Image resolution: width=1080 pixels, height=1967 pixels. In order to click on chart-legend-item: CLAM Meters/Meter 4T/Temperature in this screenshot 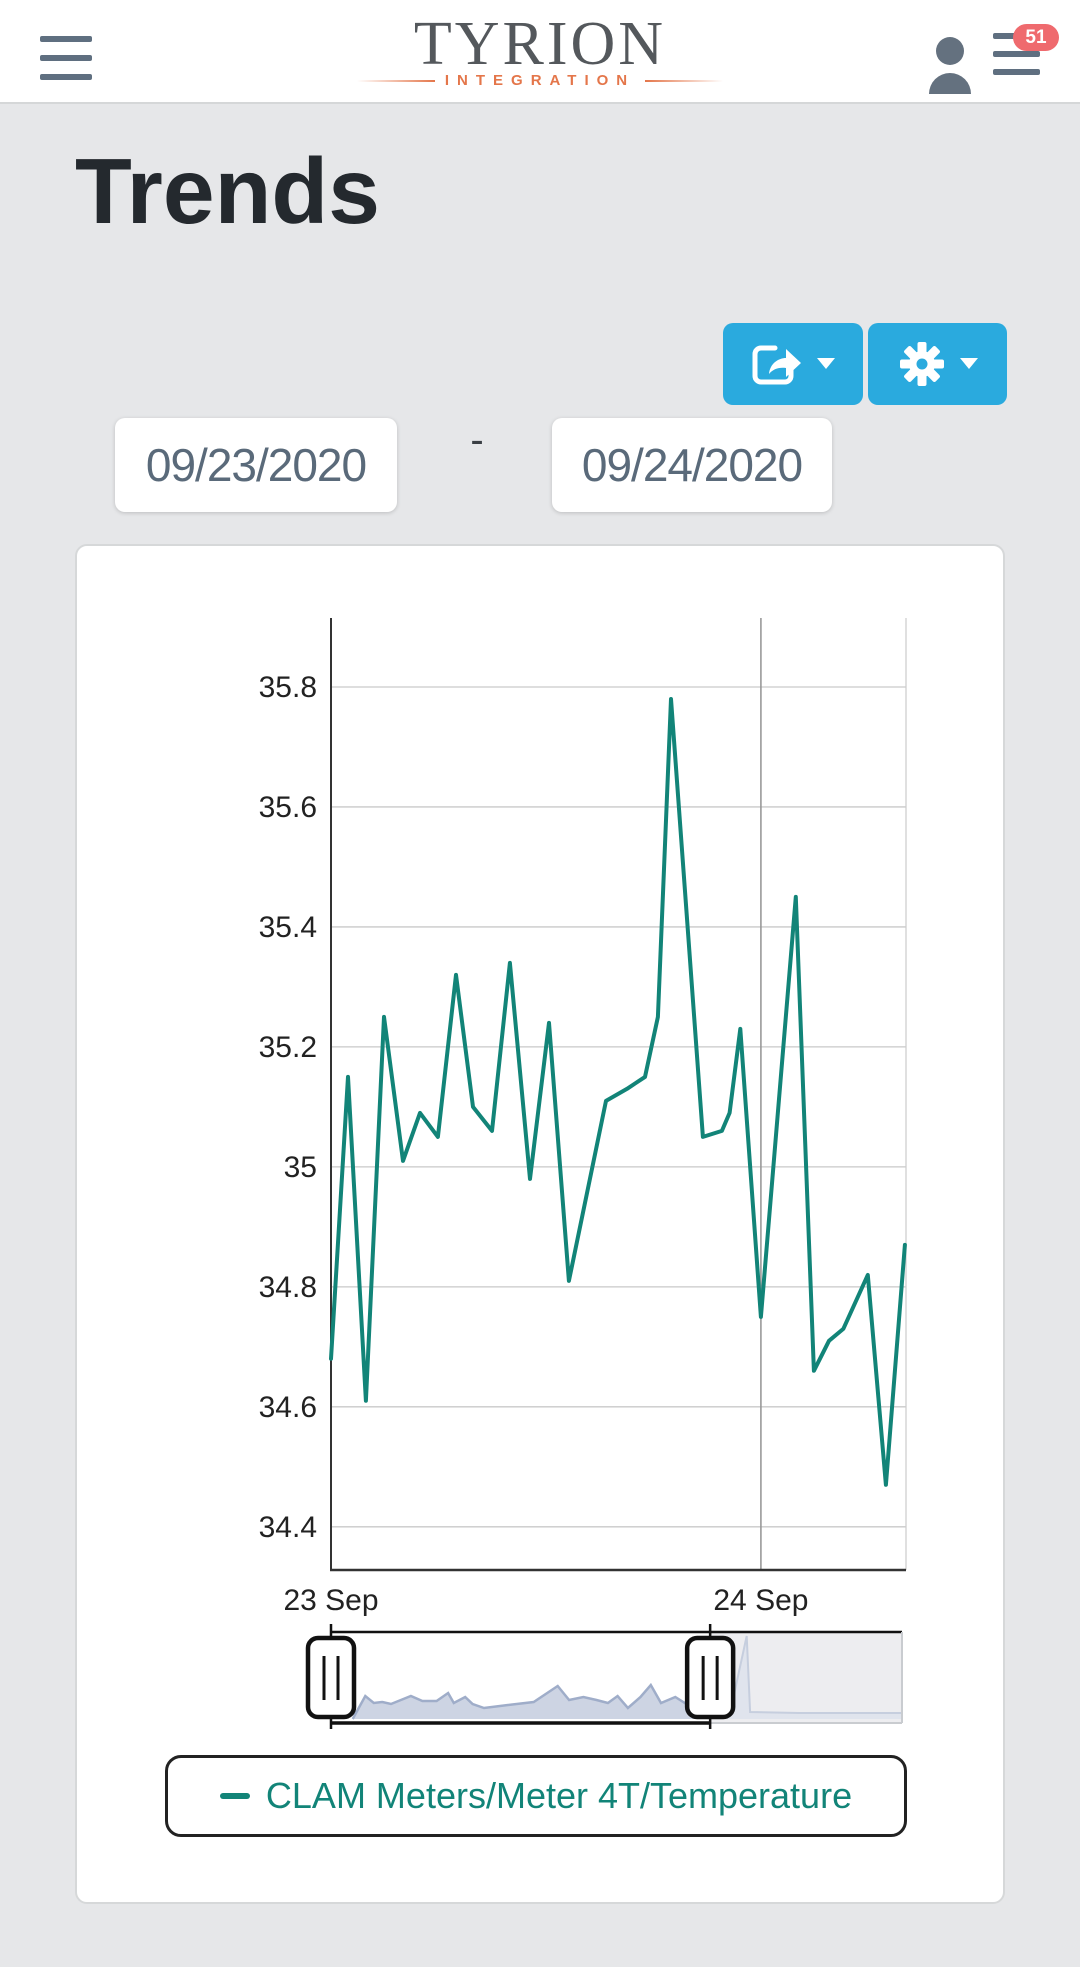, I will do `click(536, 1796)`.